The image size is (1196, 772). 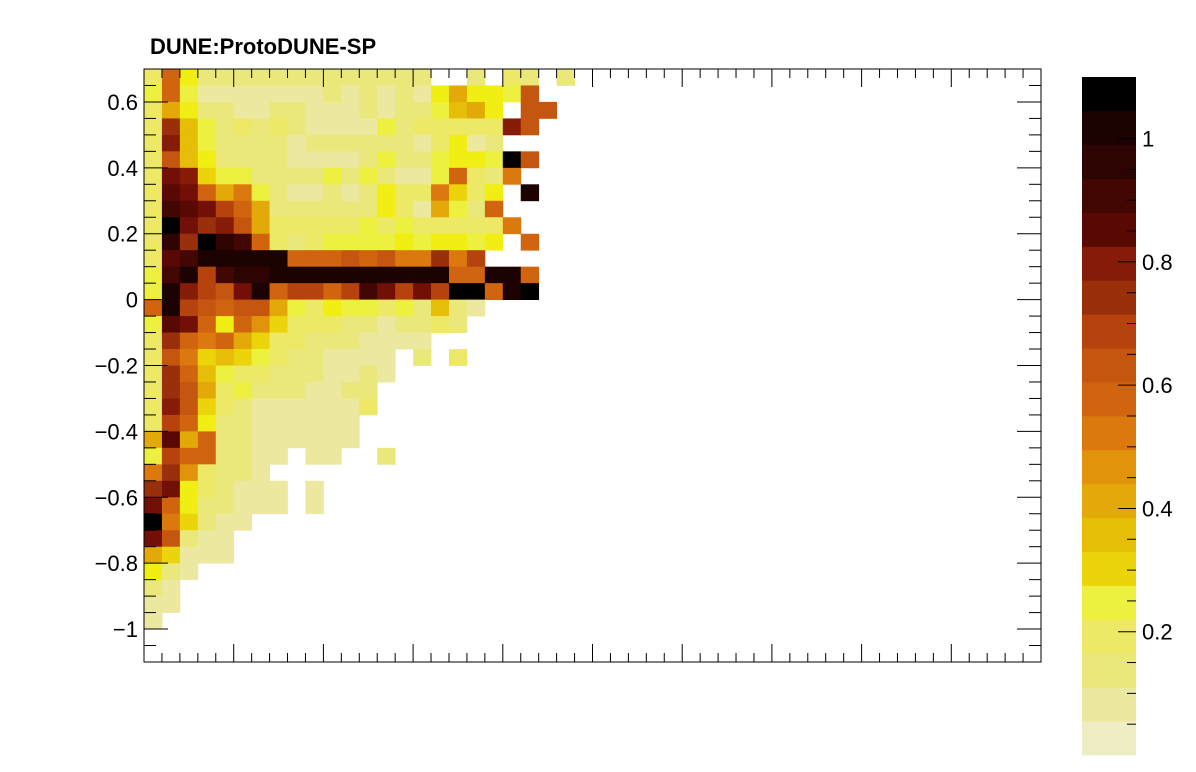 I want to click on y-tick-label: 0.6, so click(x=122, y=102).